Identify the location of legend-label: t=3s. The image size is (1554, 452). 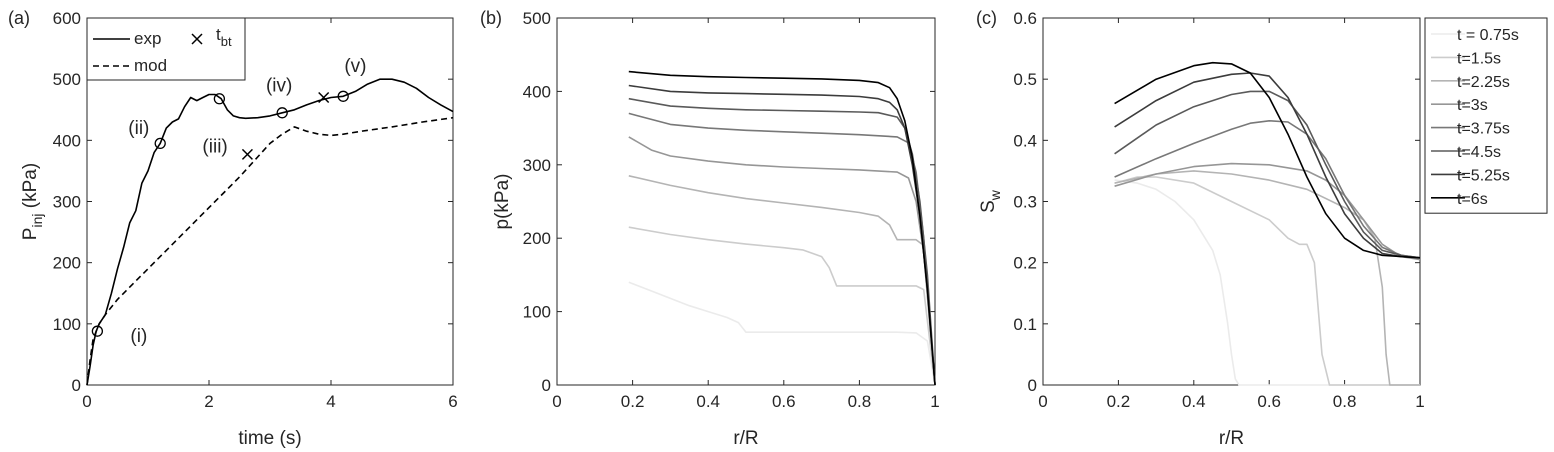
(1472, 105).